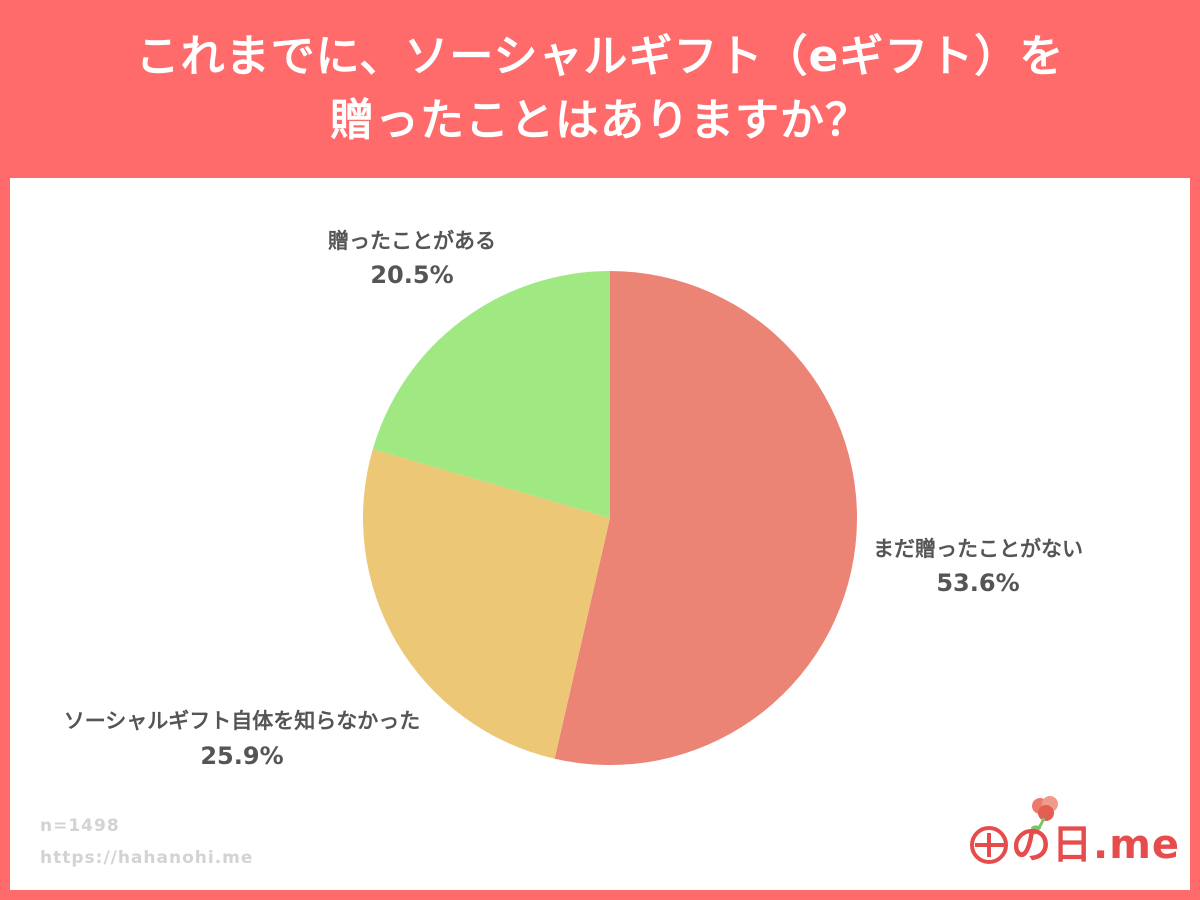  What do you see at coordinates (147, 858) in the screenshot?
I see `source-url: https://hahanohi.me` at bounding box center [147, 858].